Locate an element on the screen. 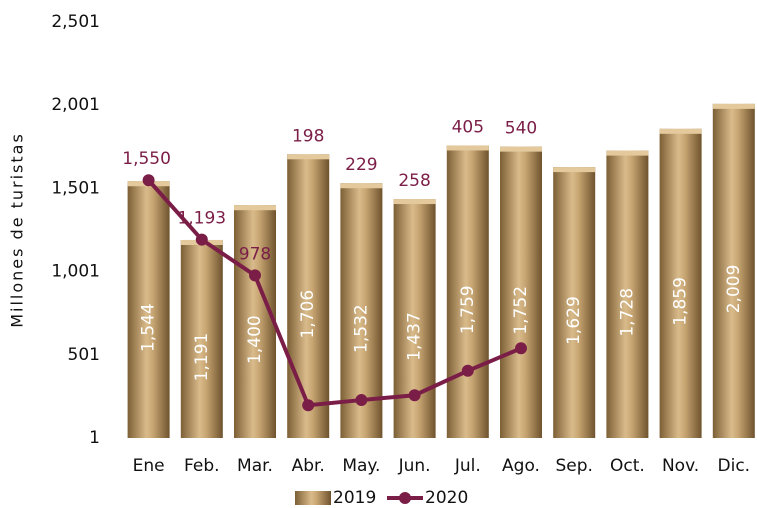 The image size is (757, 508). line-value-label: 540 is located at coordinates (521, 129).